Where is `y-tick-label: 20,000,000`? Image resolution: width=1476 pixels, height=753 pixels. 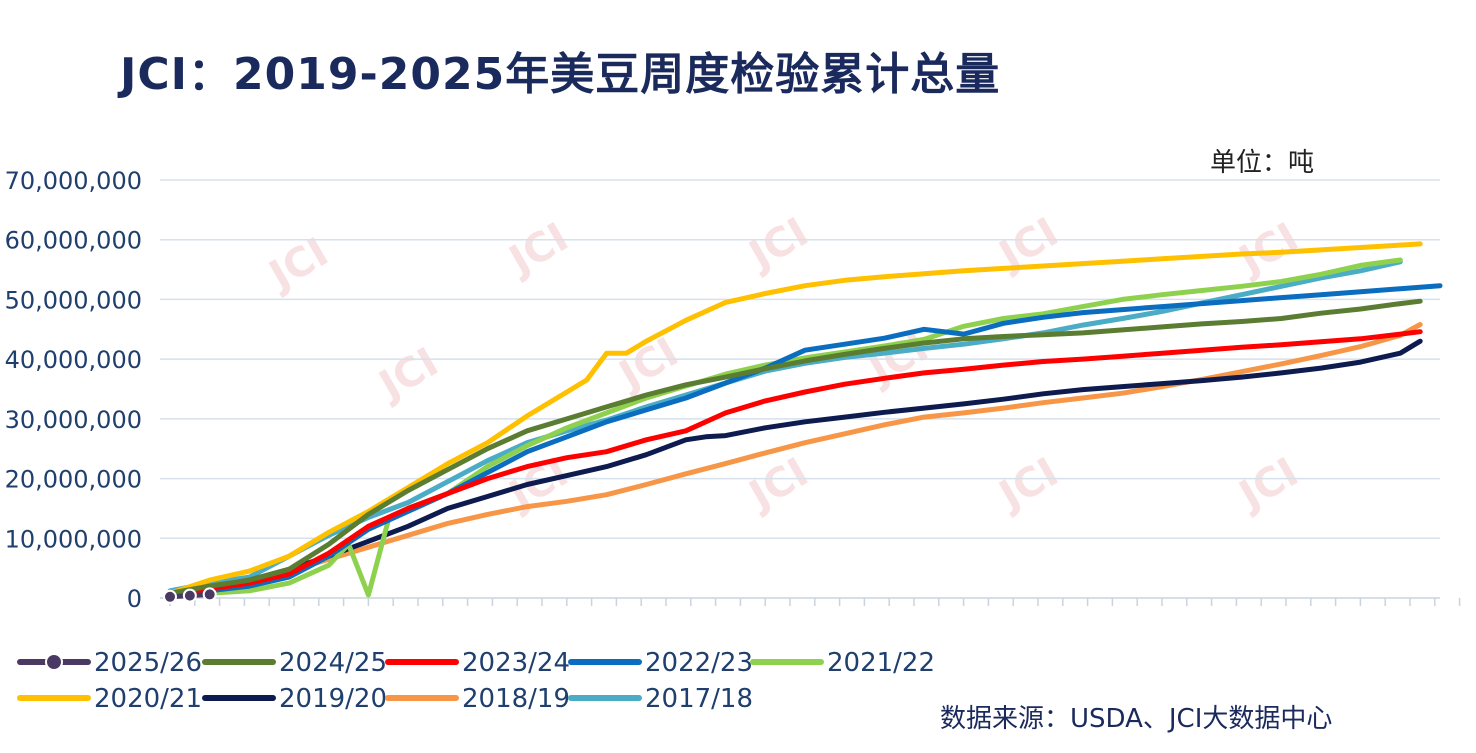 y-tick-label: 20,000,000 is located at coordinates (73, 480).